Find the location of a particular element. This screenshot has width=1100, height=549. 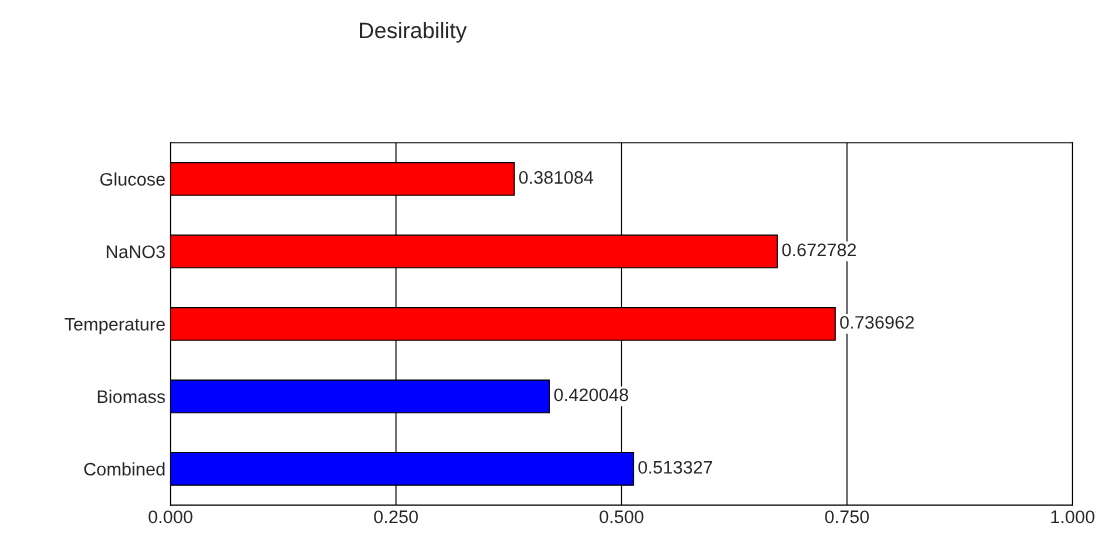

y-tick-label: NaNO3 is located at coordinates (135, 252).